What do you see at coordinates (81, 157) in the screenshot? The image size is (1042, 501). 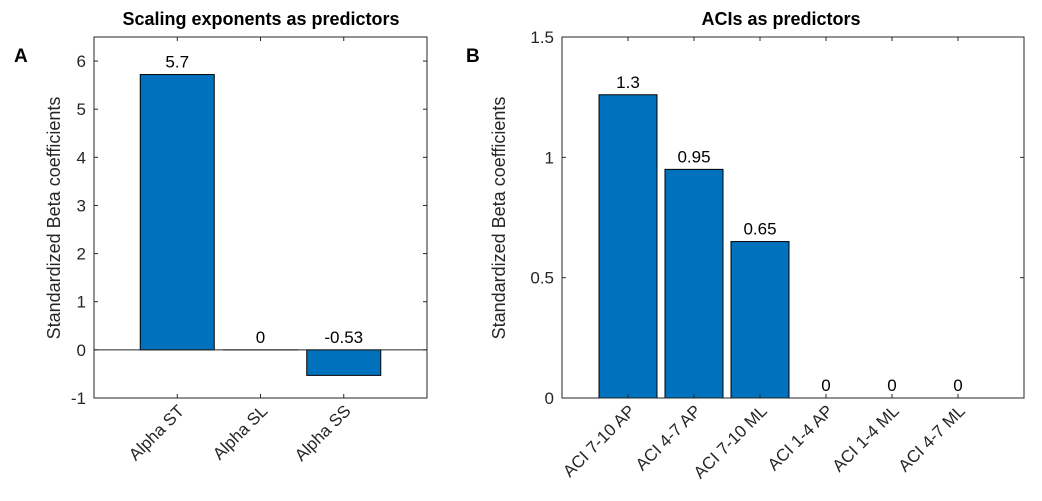 I see `panel-a-y-tick-label-6: 4` at bounding box center [81, 157].